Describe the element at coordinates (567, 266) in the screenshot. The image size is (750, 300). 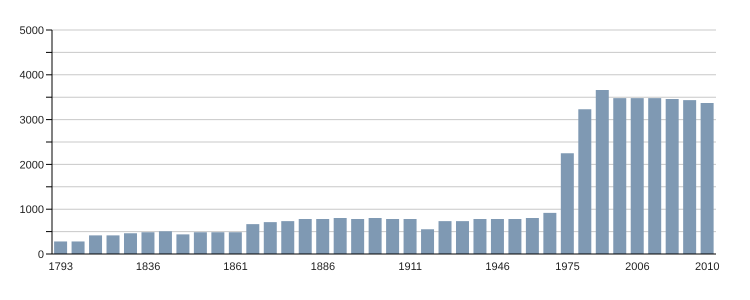
I see `x-tick-label: 1975` at that location.